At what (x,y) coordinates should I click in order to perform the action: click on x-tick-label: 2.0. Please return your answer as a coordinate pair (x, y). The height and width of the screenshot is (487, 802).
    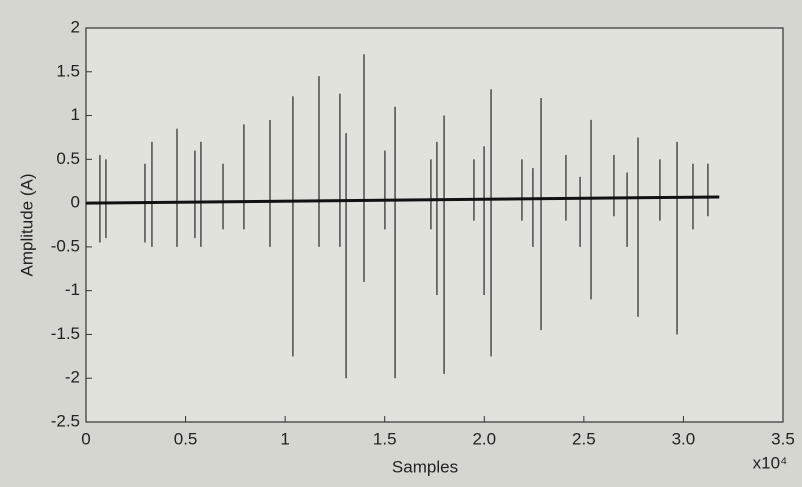
    Looking at the image, I should click on (484, 438).